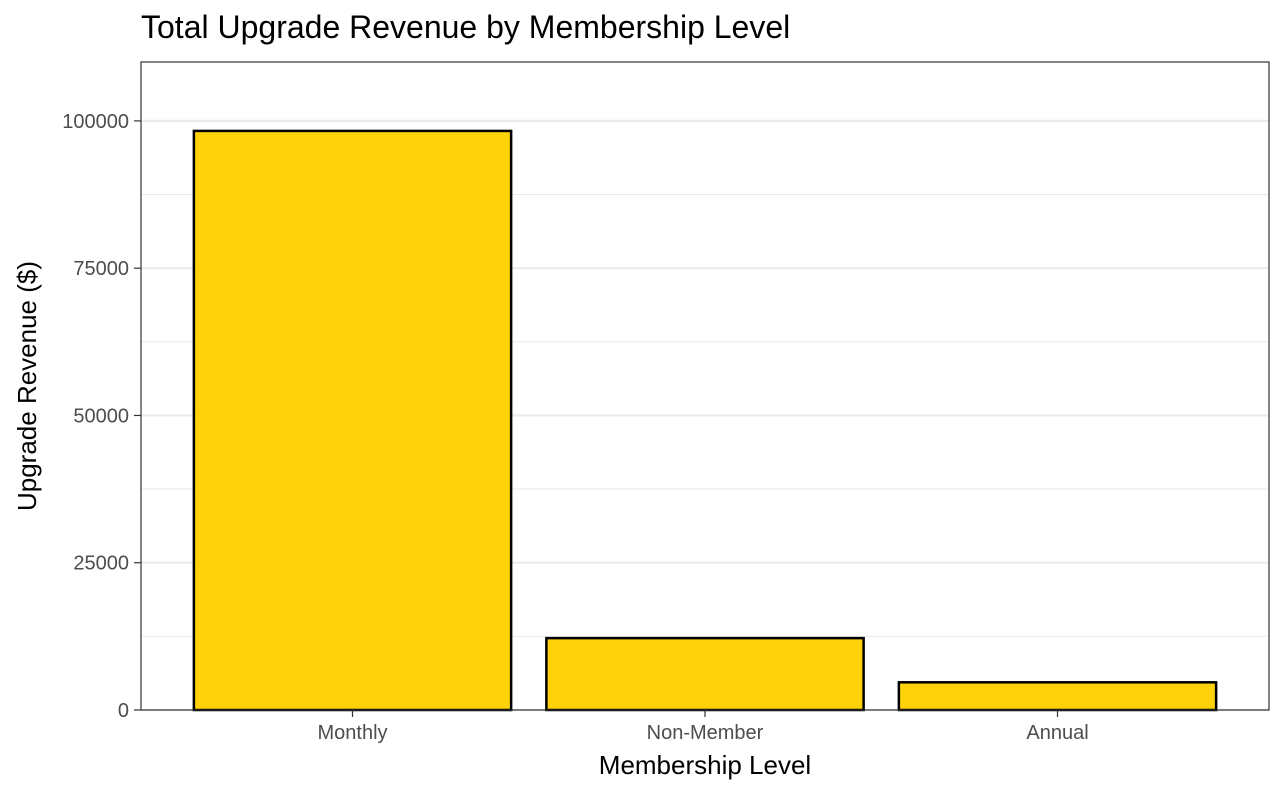  I want to click on x-axis-title: Membership Level, so click(705, 765).